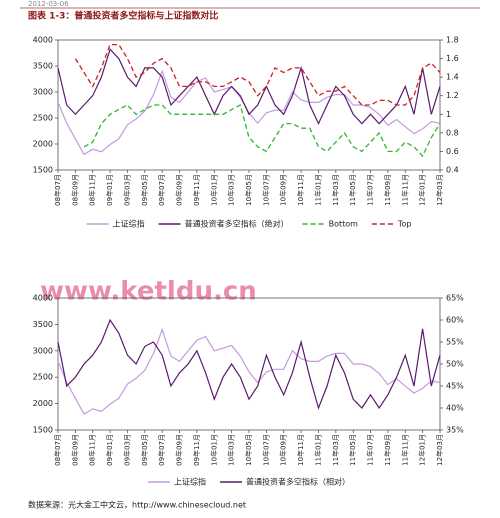  I want to click on y2-tick-label: 1, so click(448, 114).